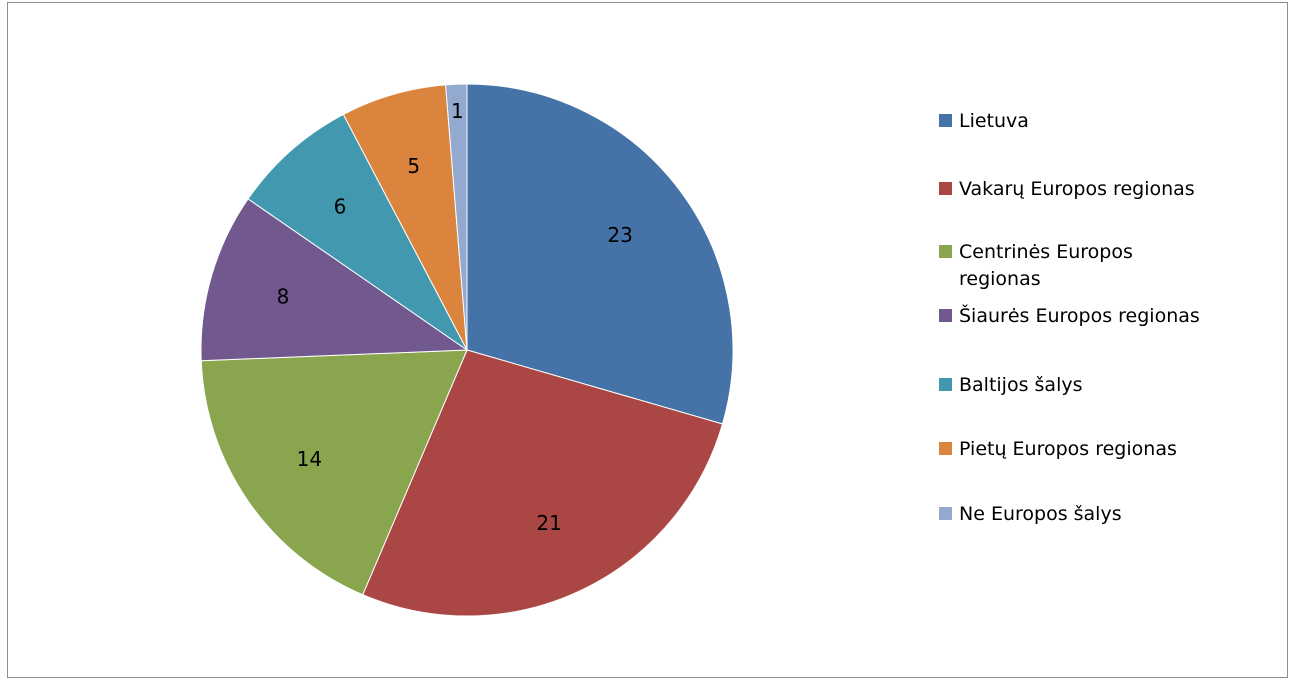 This screenshot has width=1290, height=679. Describe the element at coordinates (548, 523) in the screenshot. I see `slice-value-label-1: 21` at that location.